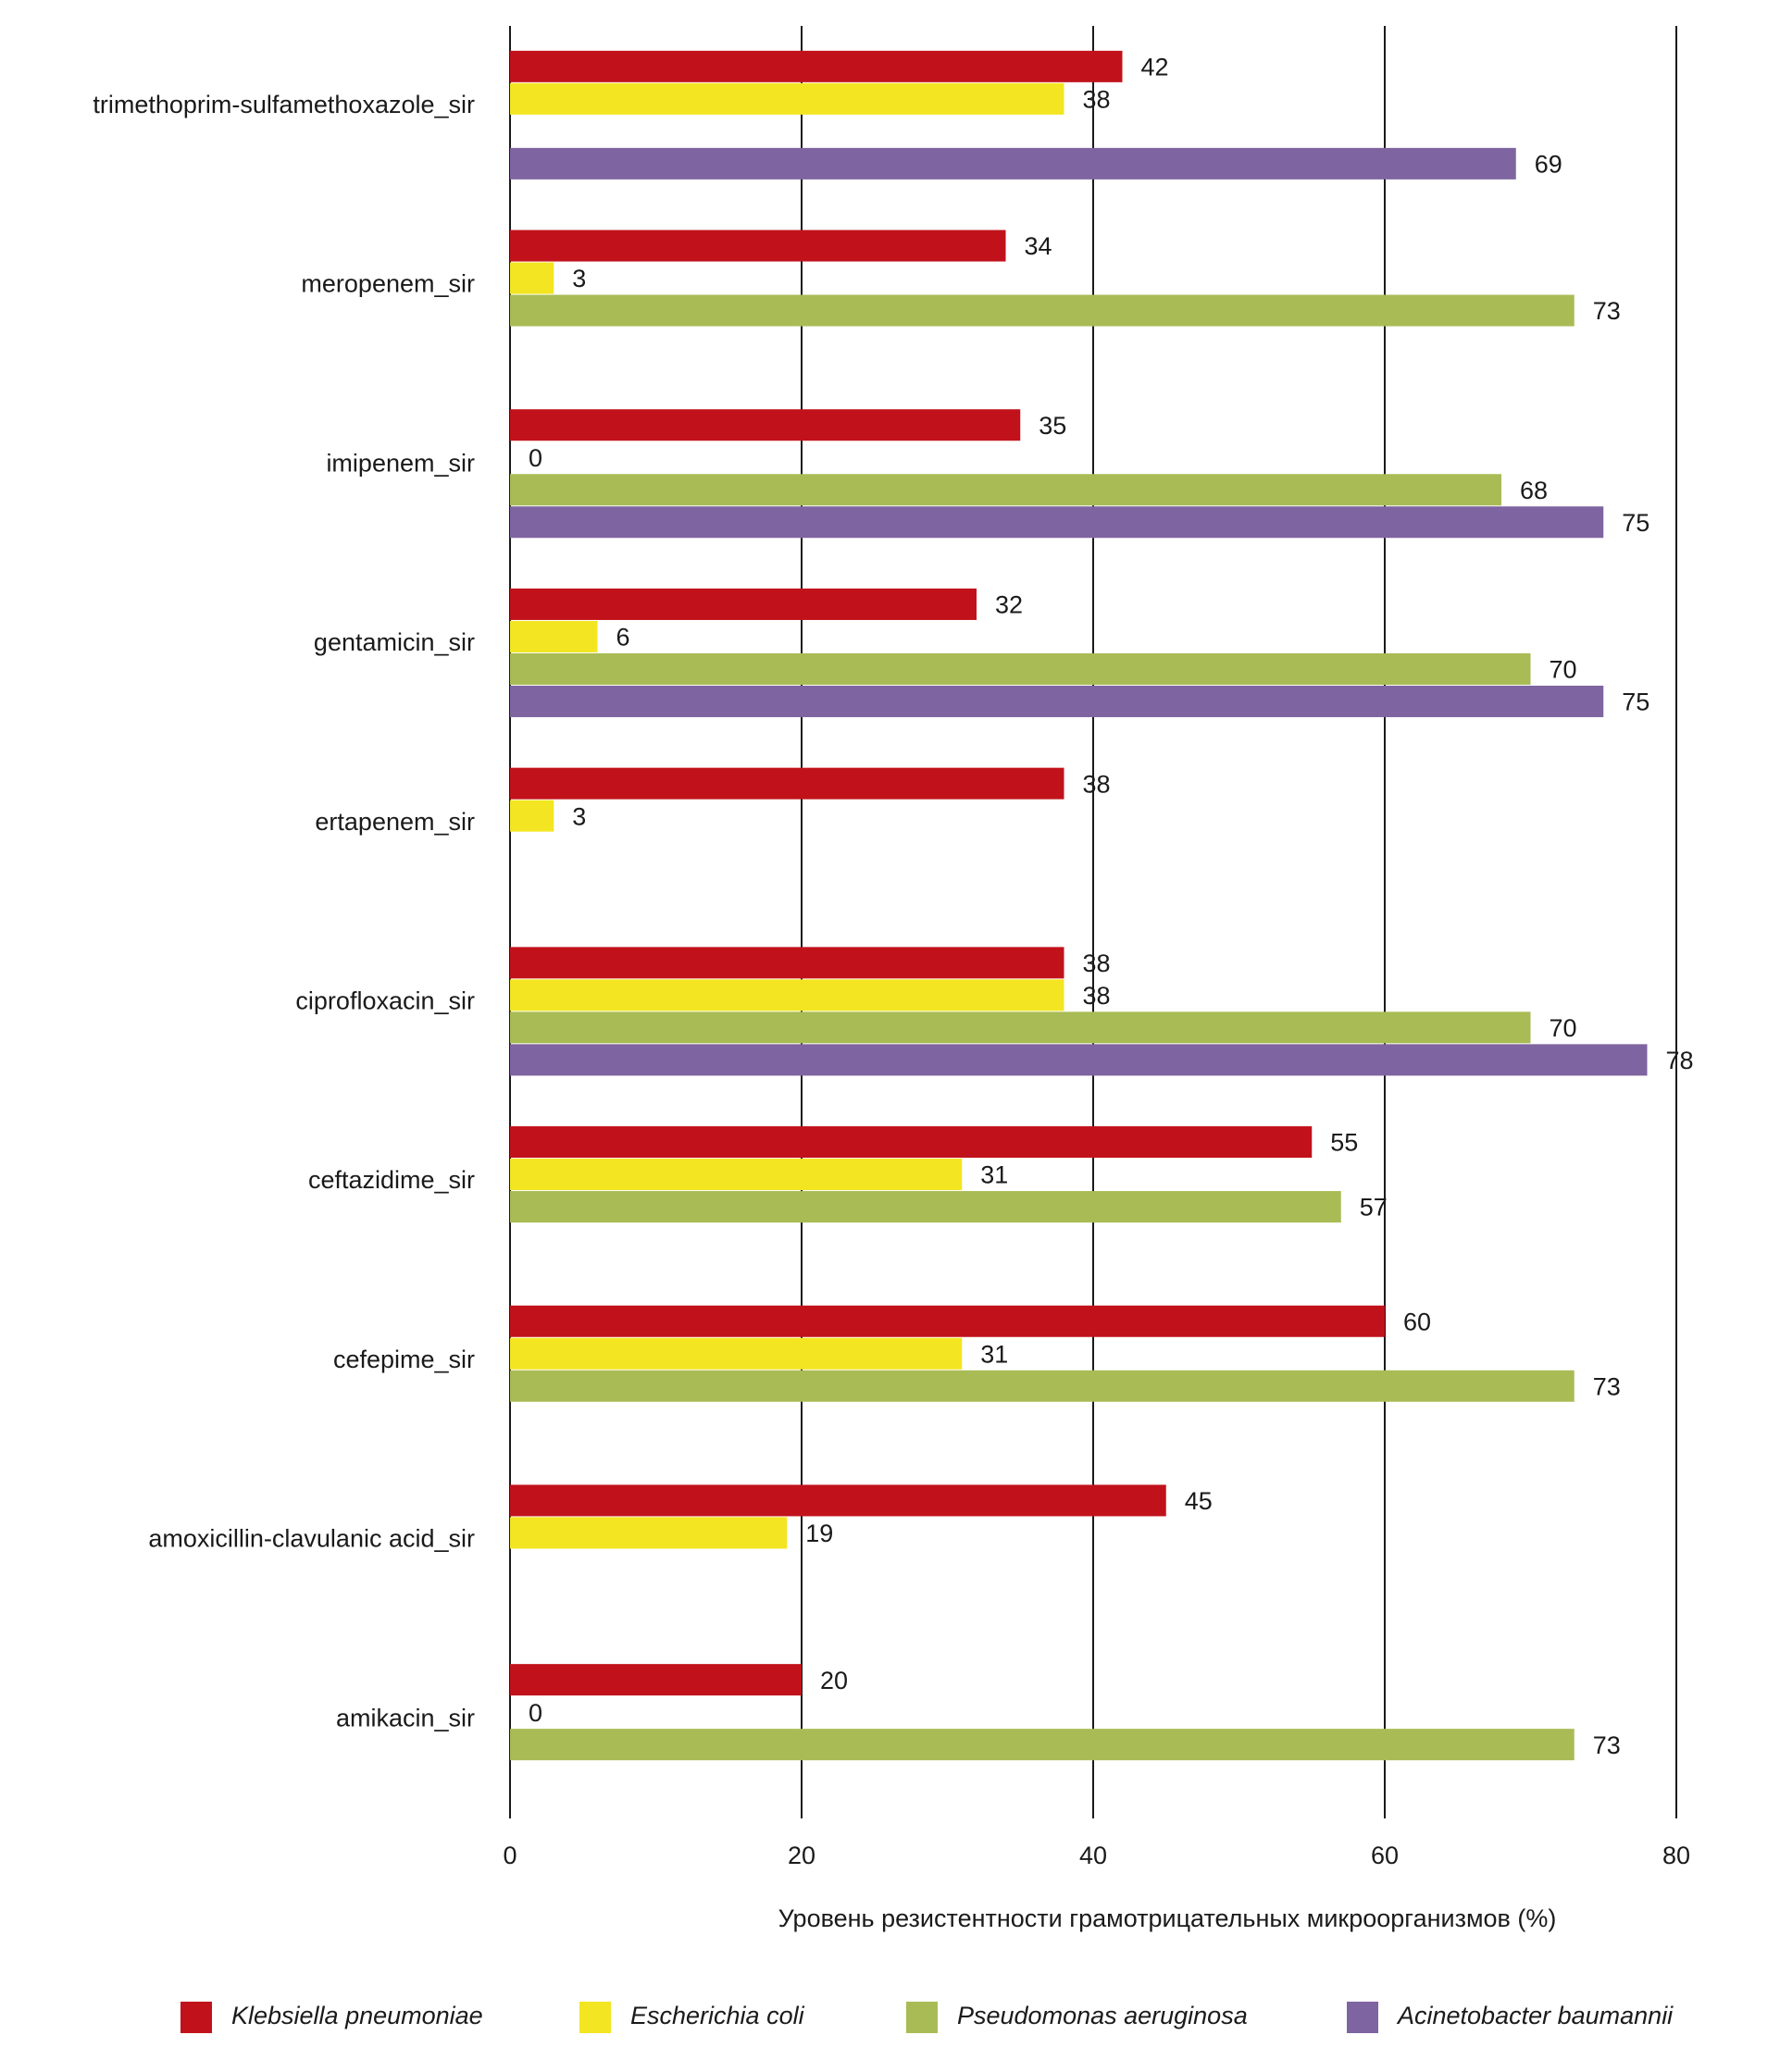 This screenshot has height=2072, width=1780. Describe the element at coordinates (385, 1000) in the screenshot. I see `category-label: ciprofloxacin_sir` at that location.